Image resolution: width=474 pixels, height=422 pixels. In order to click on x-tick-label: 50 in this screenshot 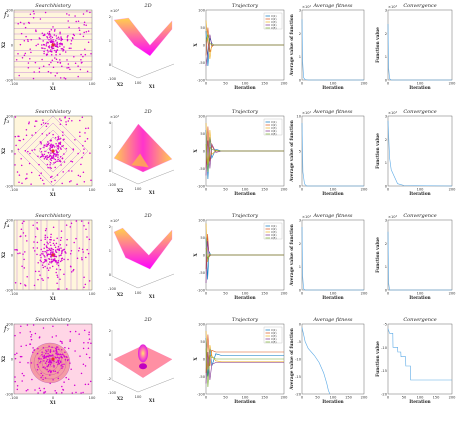, I will do `click(317, 398)`.